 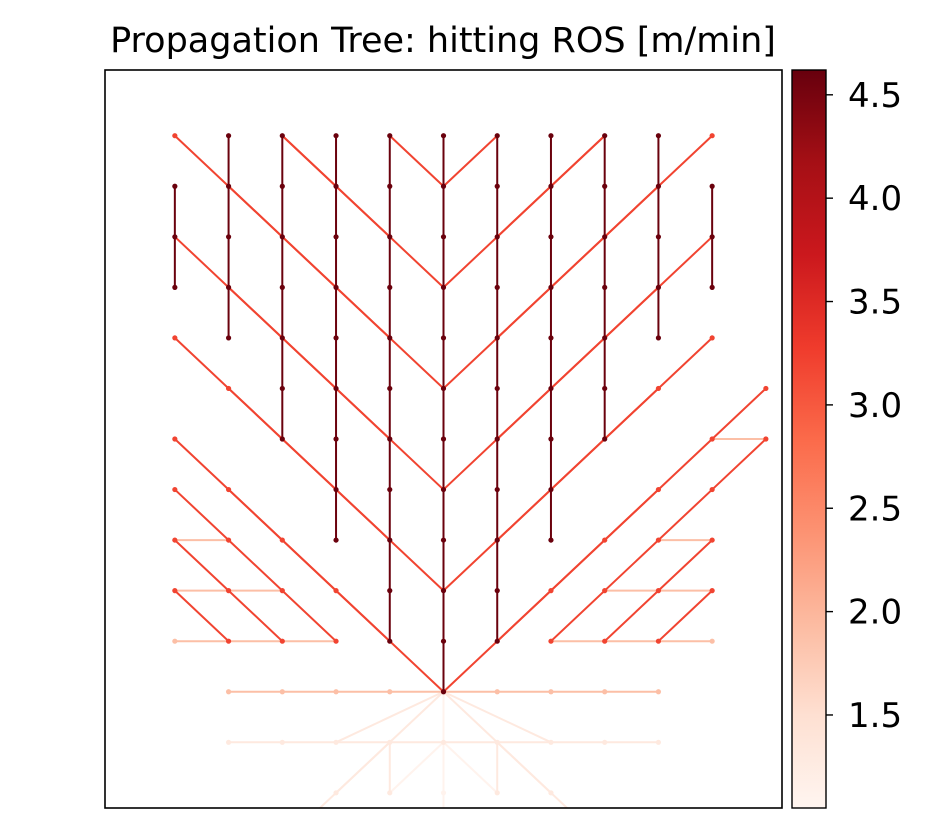 I want to click on colorbar: 1.5 2.0 2.5 3.0 3.5 4.0 4.5, so click(x=846, y=439).